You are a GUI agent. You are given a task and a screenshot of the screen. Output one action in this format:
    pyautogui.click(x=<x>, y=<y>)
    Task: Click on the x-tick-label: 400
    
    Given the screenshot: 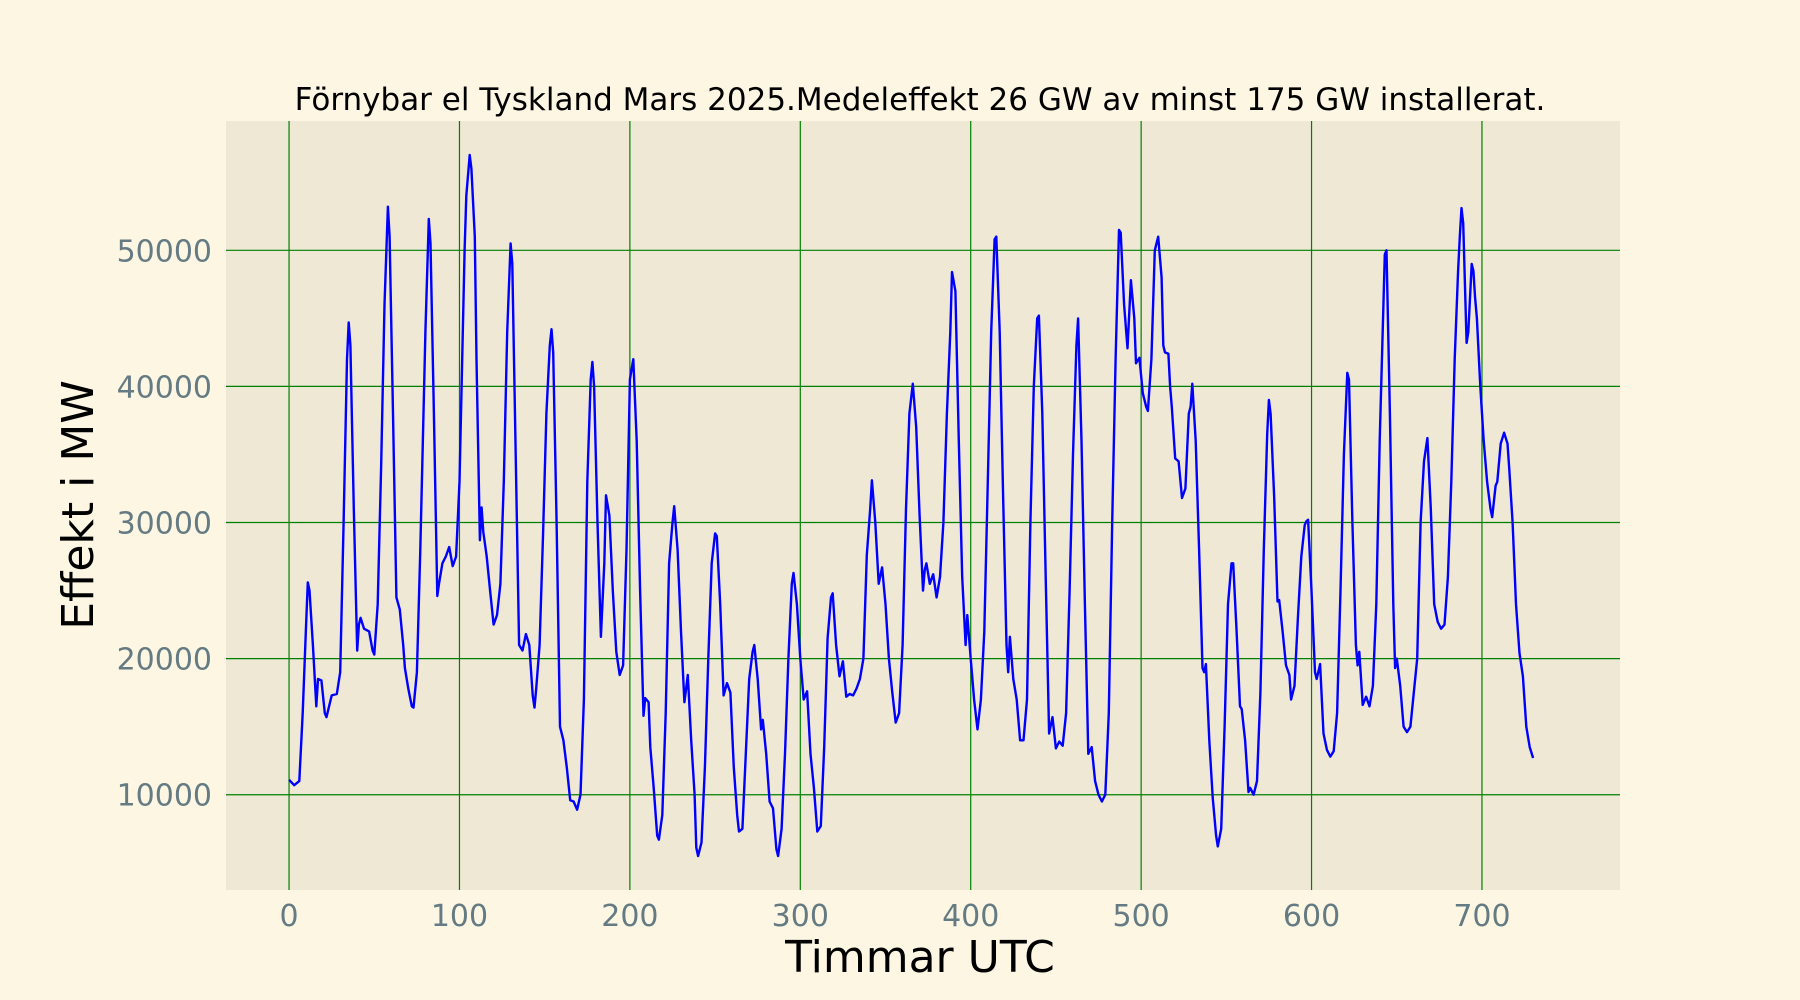 What is the action you would take?
    pyautogui.click(x=970, y=916)
    